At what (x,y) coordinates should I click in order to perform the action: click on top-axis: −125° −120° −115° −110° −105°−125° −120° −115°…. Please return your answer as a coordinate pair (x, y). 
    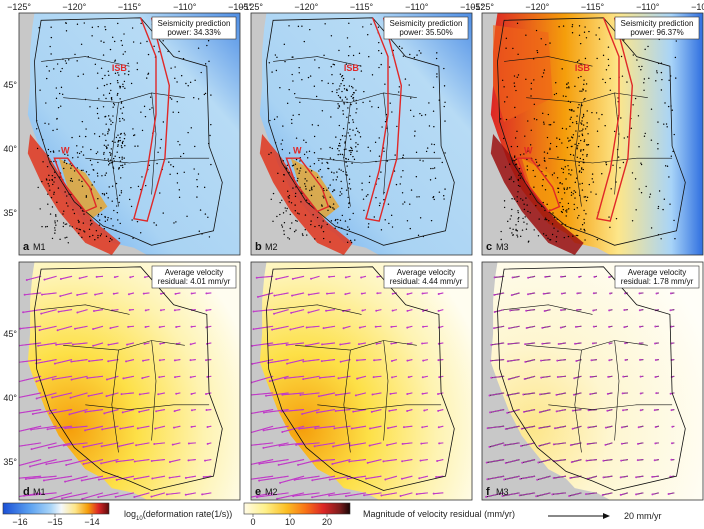
    Looking at the image, I should click on (355, 7).